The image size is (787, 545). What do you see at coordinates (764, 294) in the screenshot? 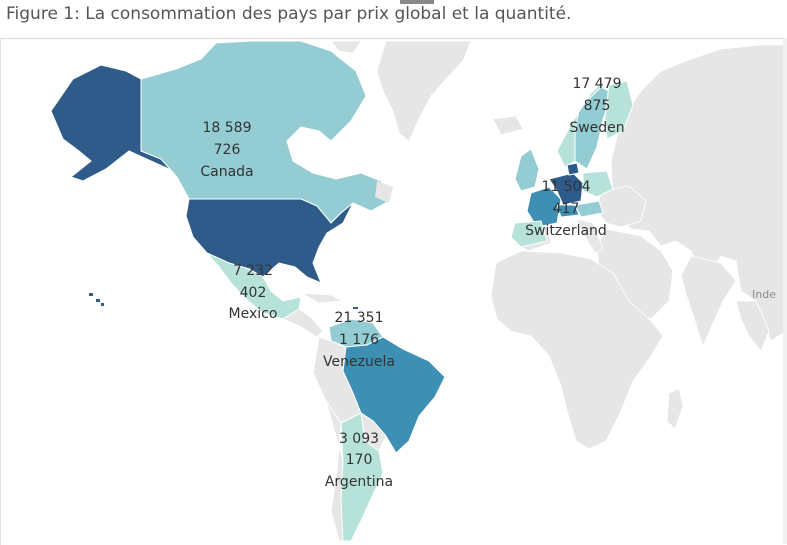
I see `label-india: Inde` at bounding box center [764, 294].